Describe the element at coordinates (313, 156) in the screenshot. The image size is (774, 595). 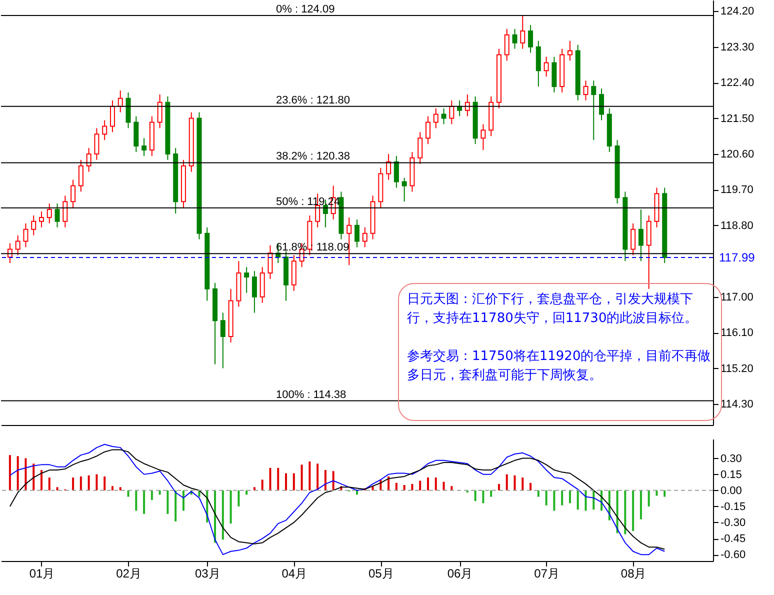
I see `ref-line-label: 38.2% : 120.38` at that location.